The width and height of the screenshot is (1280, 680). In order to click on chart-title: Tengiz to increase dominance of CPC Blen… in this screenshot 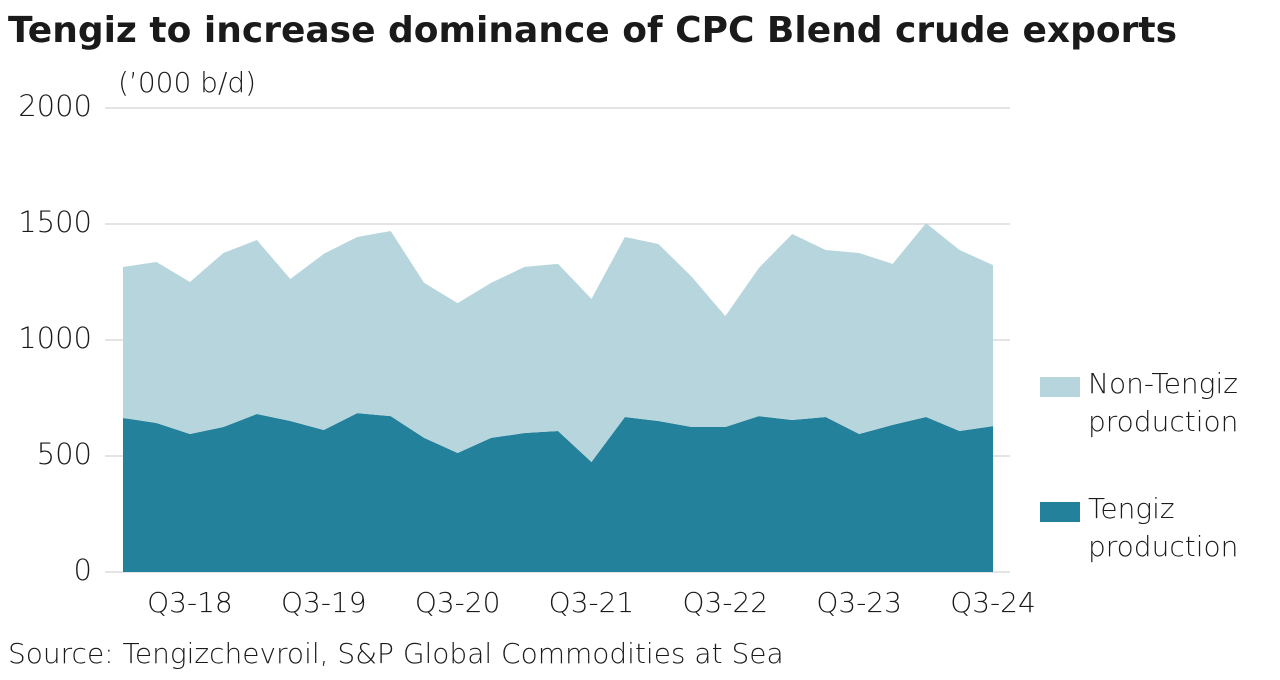, I will do `click(592, 30)`.